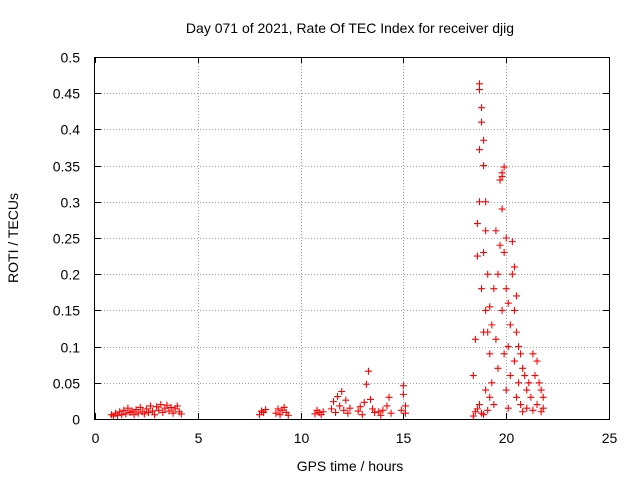 The height and width of the screenshot is (480, 640). What do you see at coordinates (76, 420) in the screenshot?
I see `y-tick-label: 0` at bounding box center [76, 420].